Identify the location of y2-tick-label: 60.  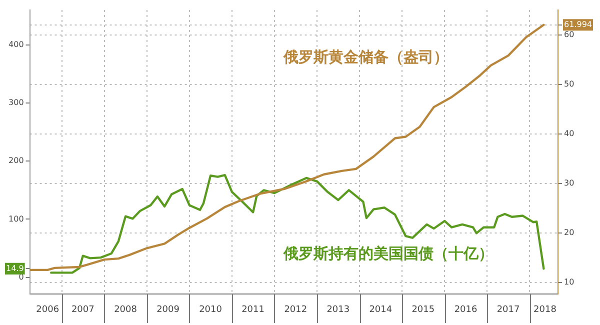
(569, 34).